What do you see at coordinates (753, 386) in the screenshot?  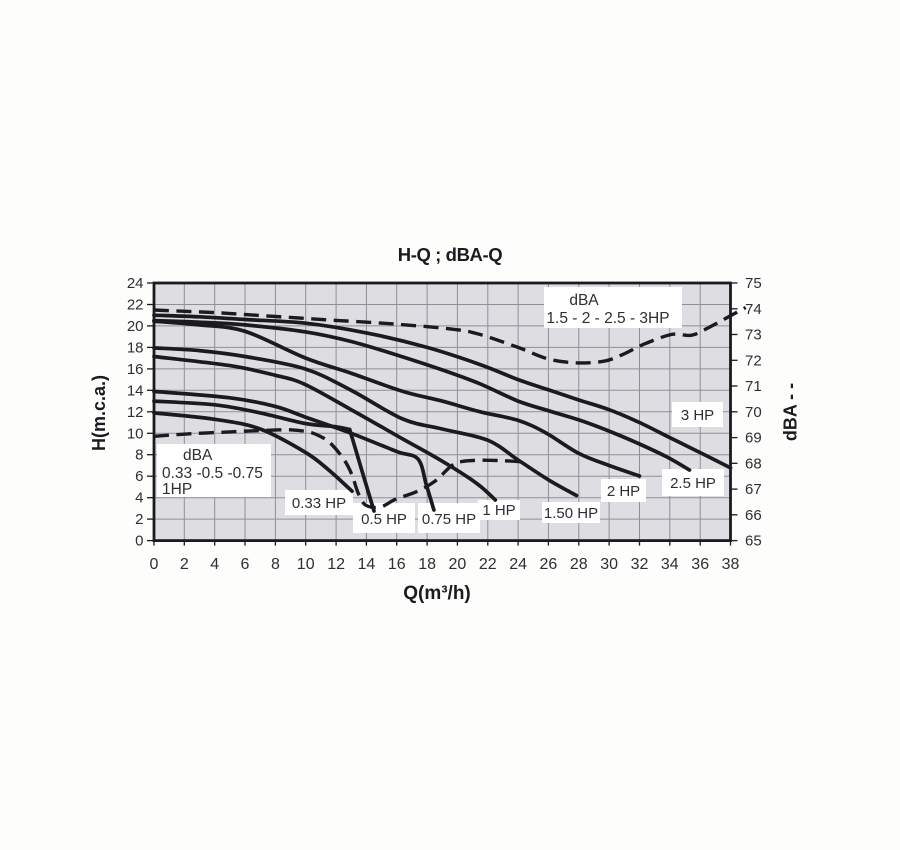 I see `svg-text: 71` at bounding box center [753, 386].